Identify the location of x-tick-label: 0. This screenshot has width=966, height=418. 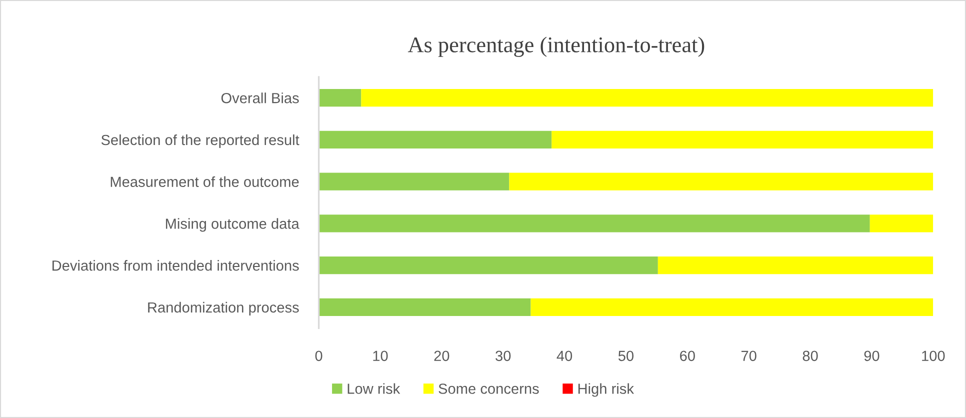
(318, 356).